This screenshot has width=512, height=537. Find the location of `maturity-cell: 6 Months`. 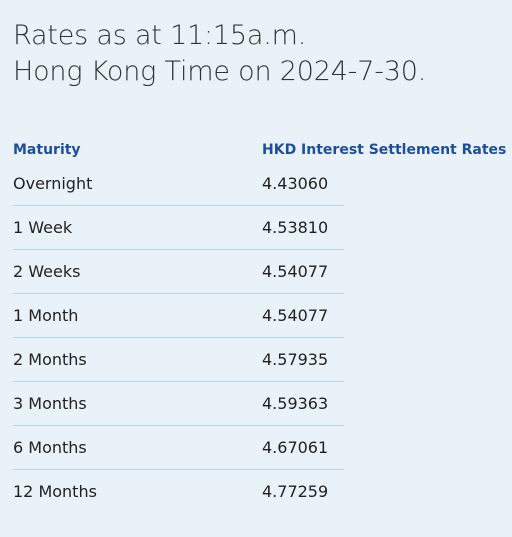

maturity-cell: 6 Months is located at coordinates (50, 447).